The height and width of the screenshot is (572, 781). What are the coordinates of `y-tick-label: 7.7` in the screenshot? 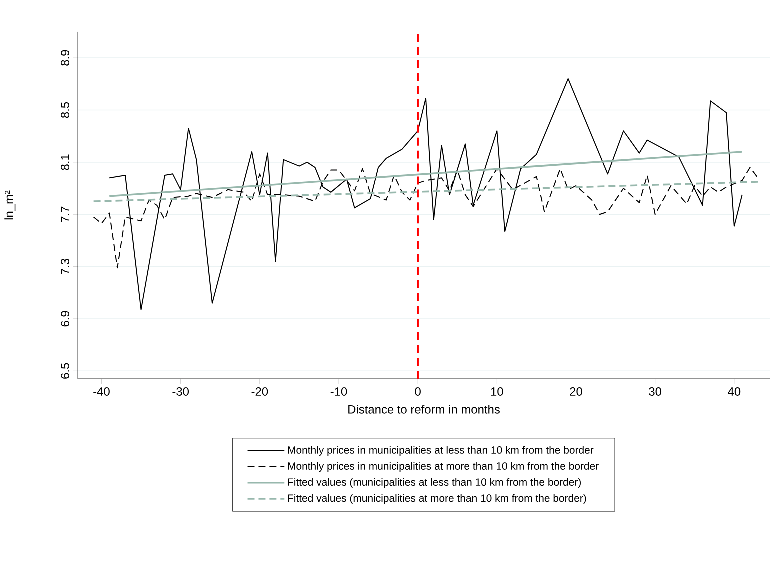 It's located at (65, 214).